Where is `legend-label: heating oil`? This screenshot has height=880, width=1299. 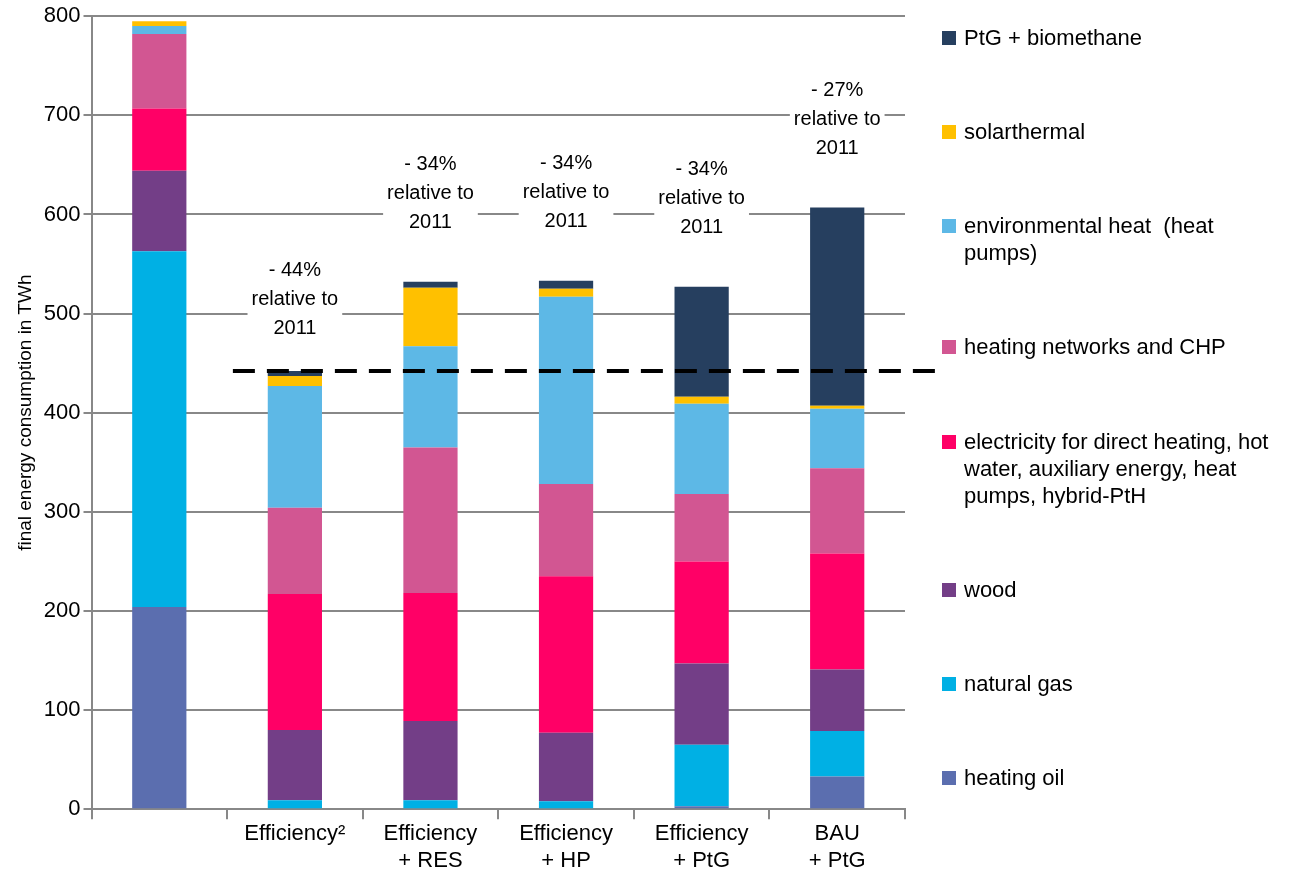
legend-label: heating oil is located at coordinates (1014, 777).